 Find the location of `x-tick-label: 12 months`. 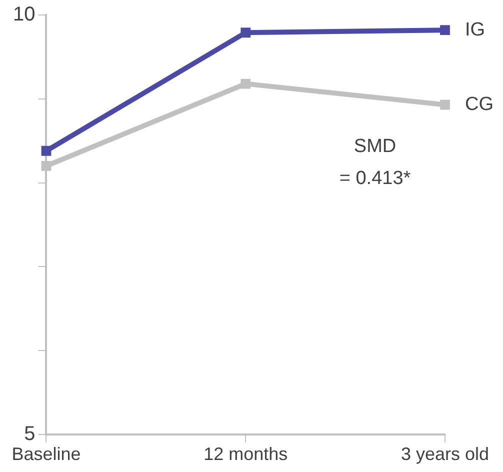

x-tick-label: 12 months is located at coordinates (246, 454).